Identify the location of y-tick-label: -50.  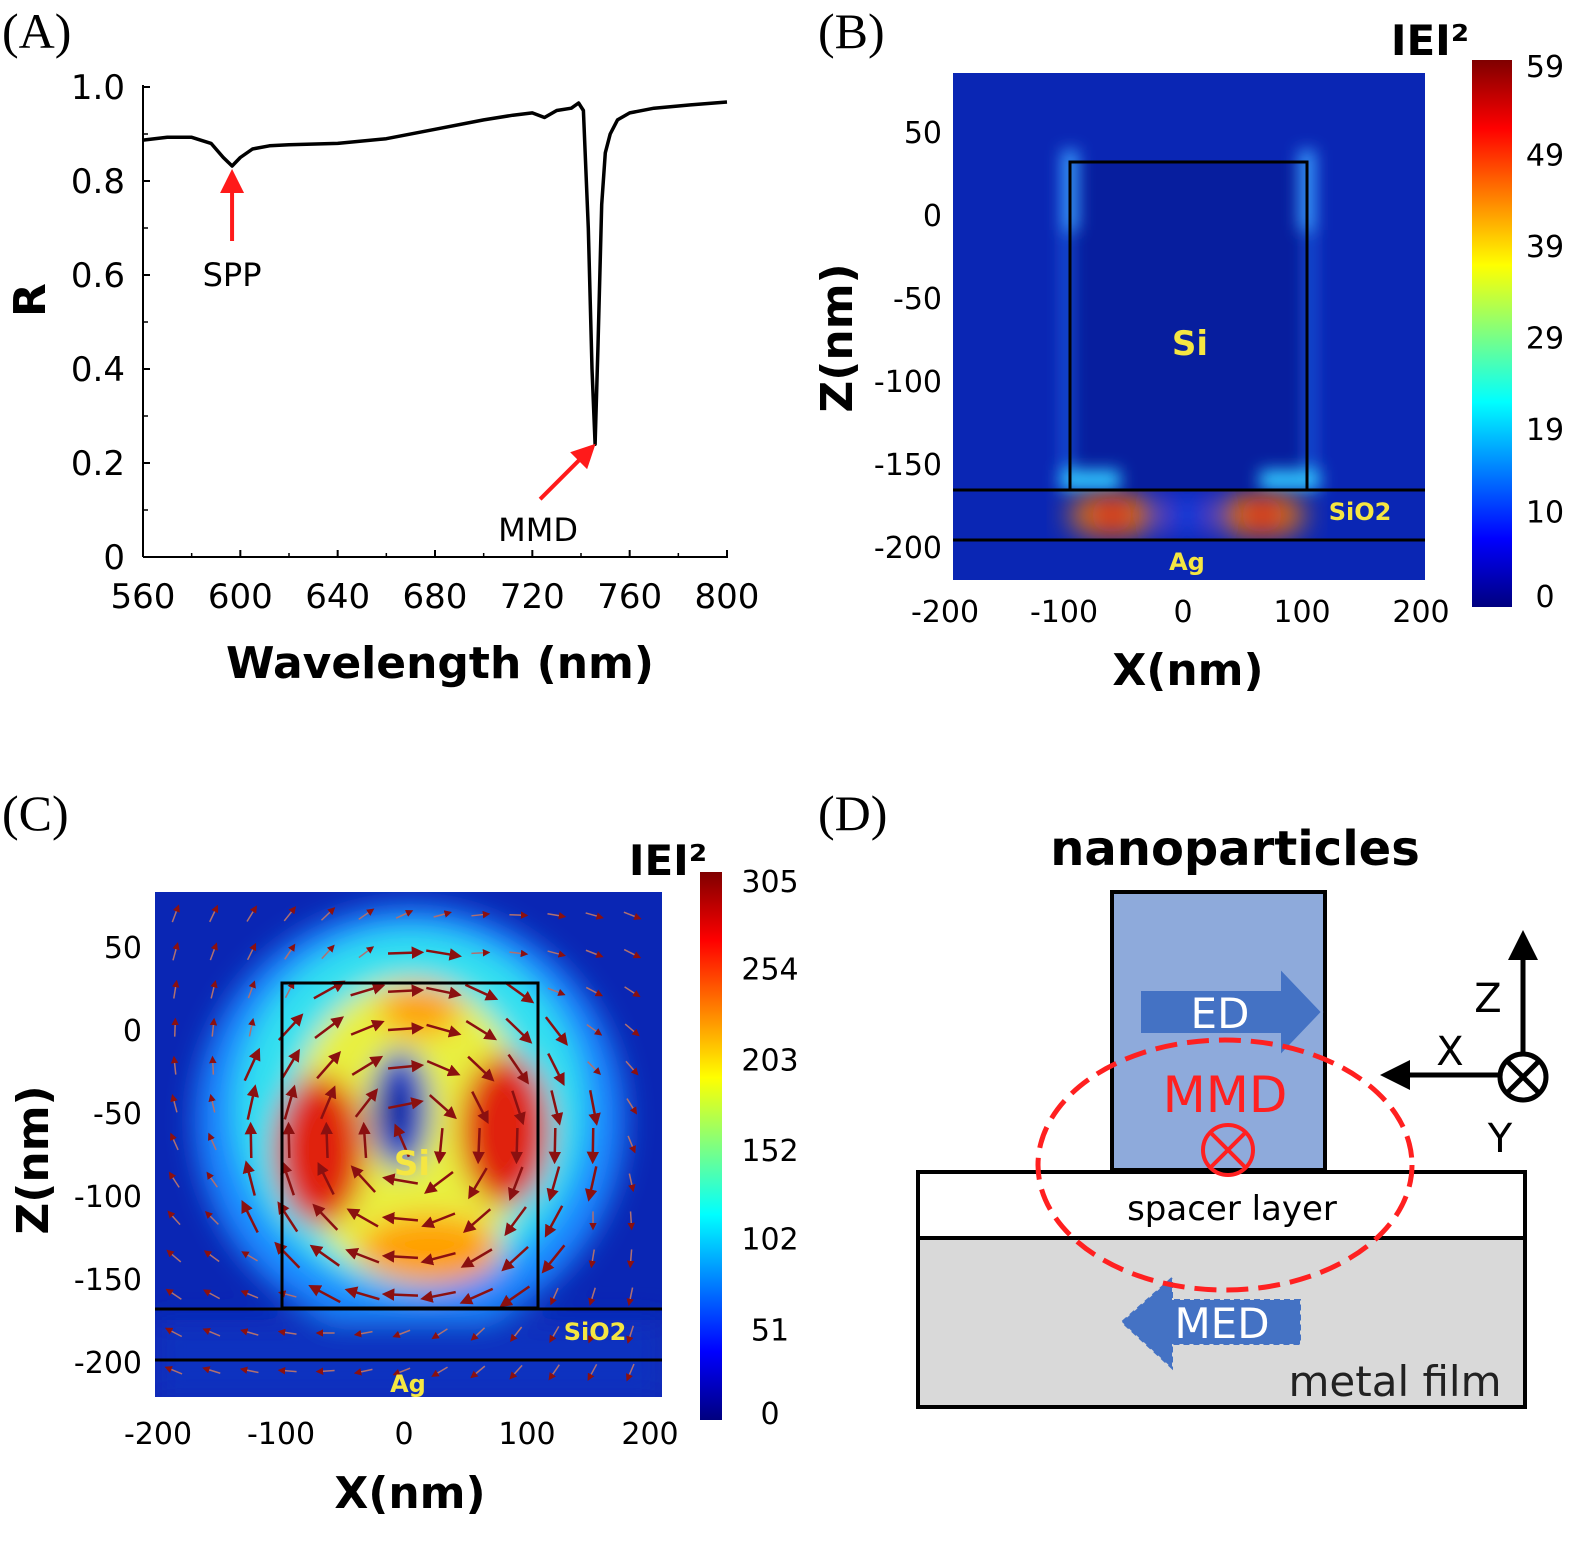
(117, 1114).